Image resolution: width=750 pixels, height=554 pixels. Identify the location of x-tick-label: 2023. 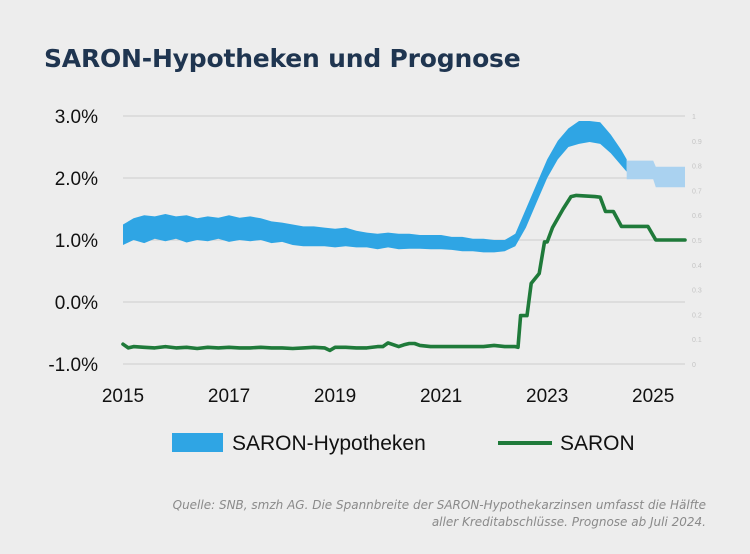
(547, 396).